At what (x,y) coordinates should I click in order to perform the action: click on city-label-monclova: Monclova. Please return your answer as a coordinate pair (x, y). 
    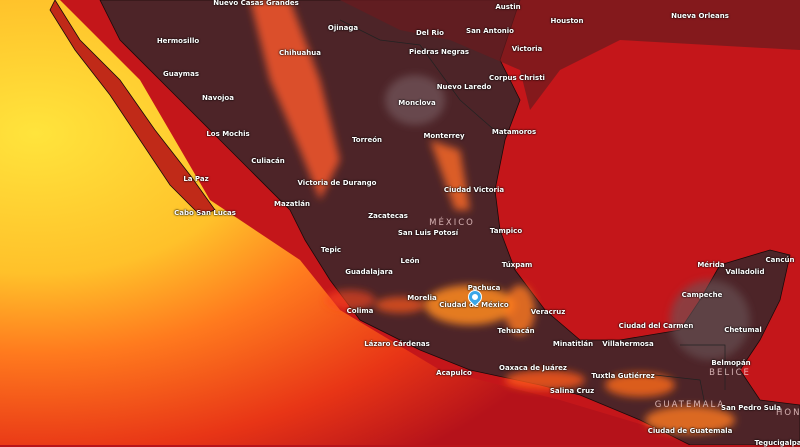
    Looking at the image, I should click on (417, 103).